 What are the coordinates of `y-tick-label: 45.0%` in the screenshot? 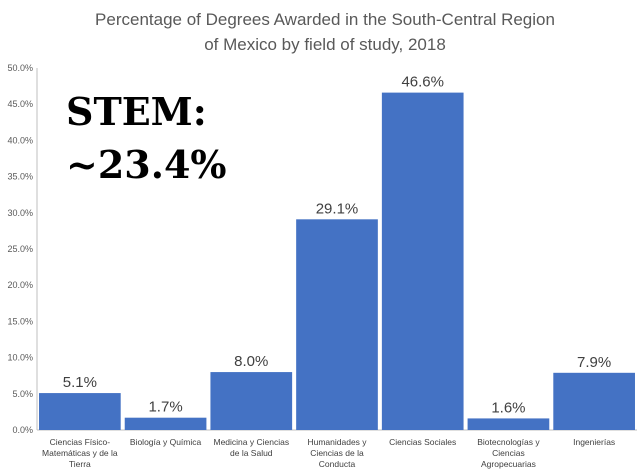 It's located at (20, 104).